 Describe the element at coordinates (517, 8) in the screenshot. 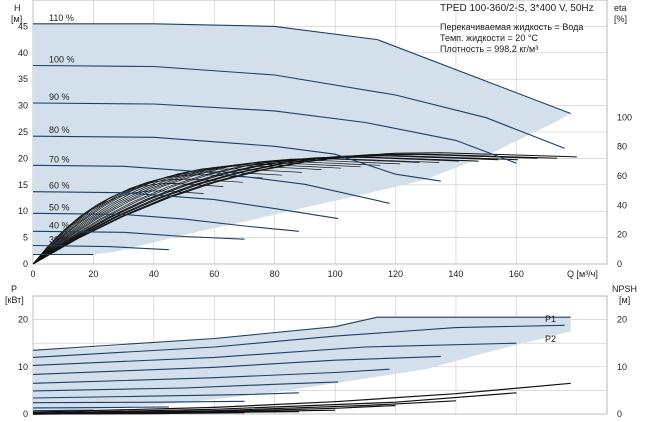

I see `chart-title: TPED 100-360/2-S, 3*400 V, 50Hz` at that location.